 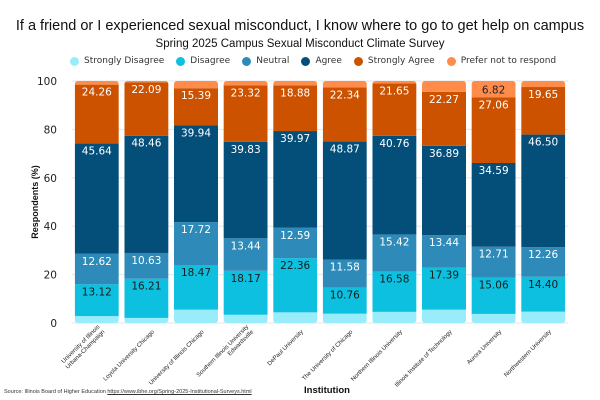 What do you see at coordinates (246, 279) in the screenshot?
I see `data-label: 18.17` at bounding box center [246, 279].